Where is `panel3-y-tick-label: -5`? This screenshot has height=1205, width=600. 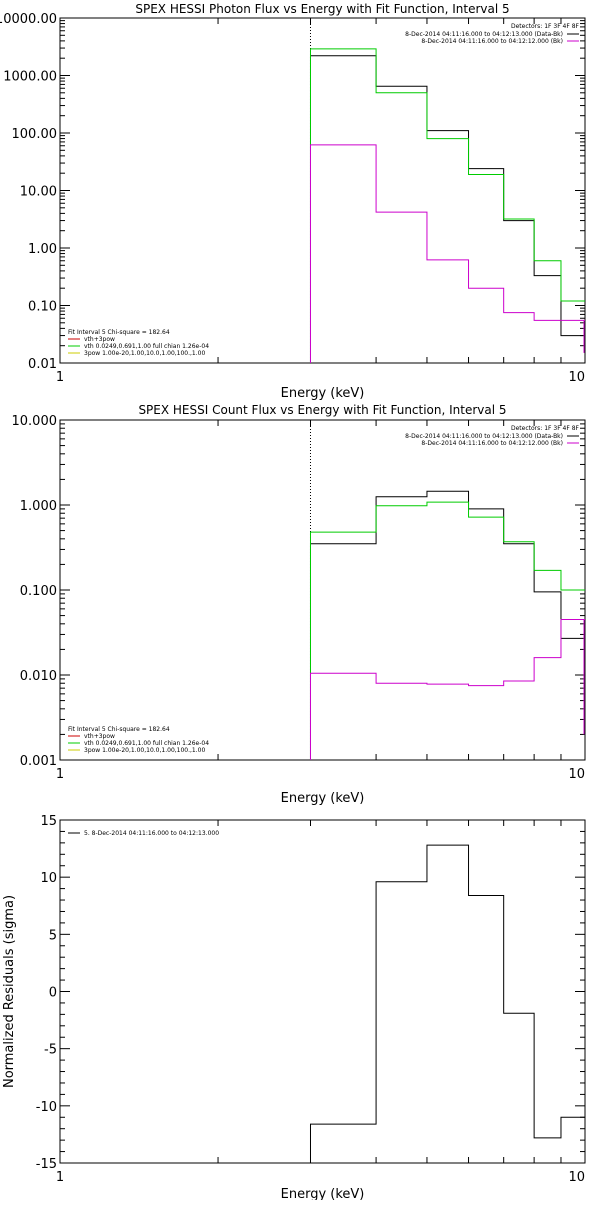 panel3-y-tick-label: -5 is located at coordinates (50, 1050).